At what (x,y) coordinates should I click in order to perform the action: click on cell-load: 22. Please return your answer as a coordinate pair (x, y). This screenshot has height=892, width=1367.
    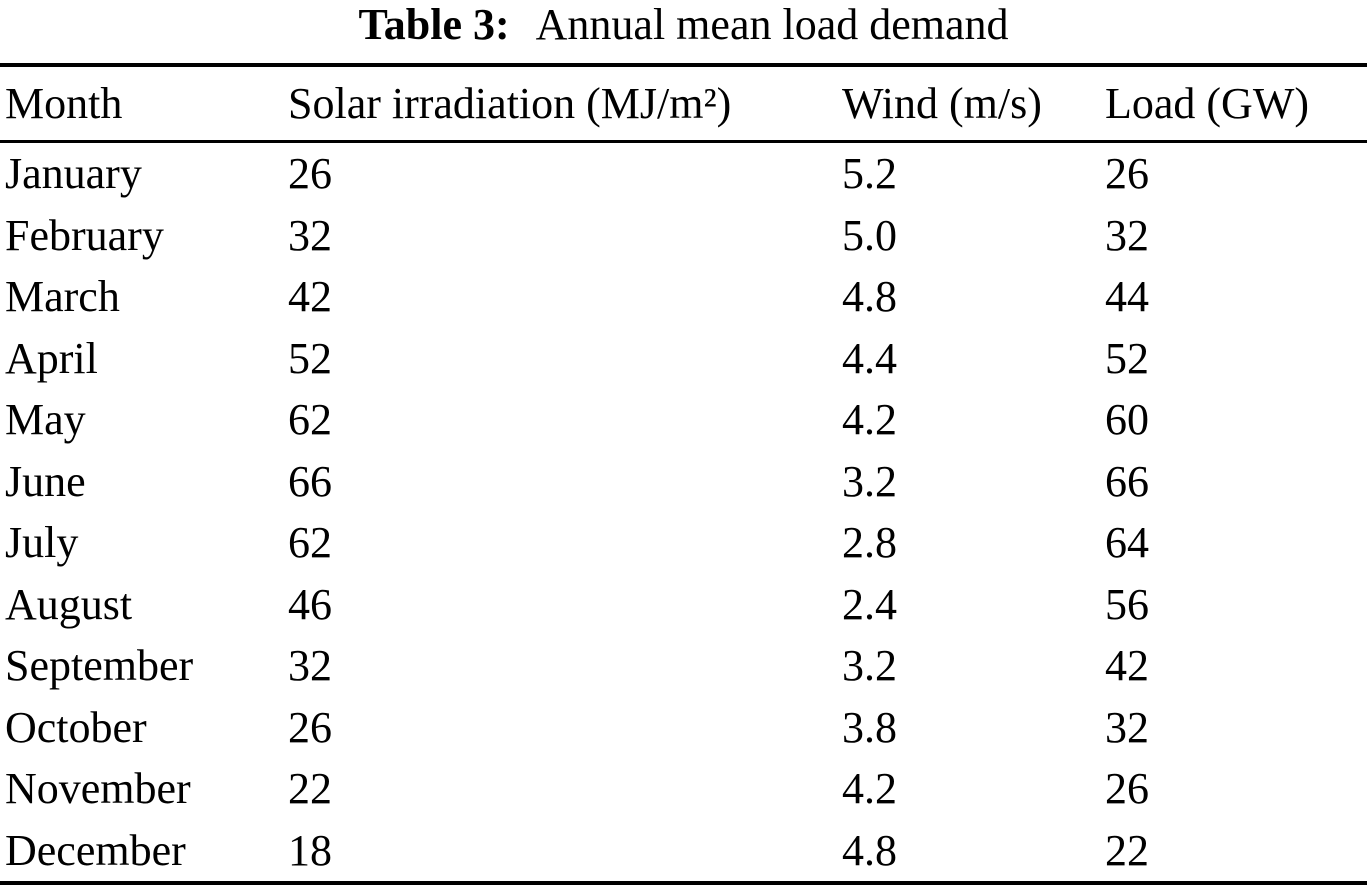
    Looking at the image, I should click on (1127, 850).